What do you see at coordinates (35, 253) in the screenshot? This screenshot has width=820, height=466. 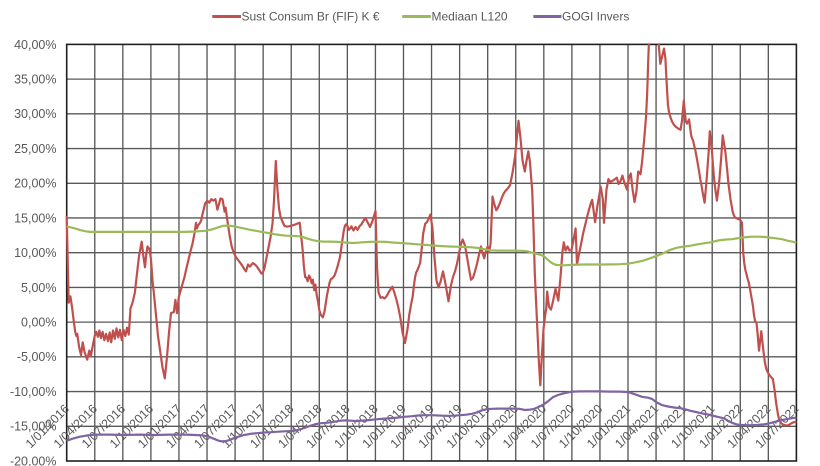 I see `svg-text: 10,00%` at bounding box center [35, 253].